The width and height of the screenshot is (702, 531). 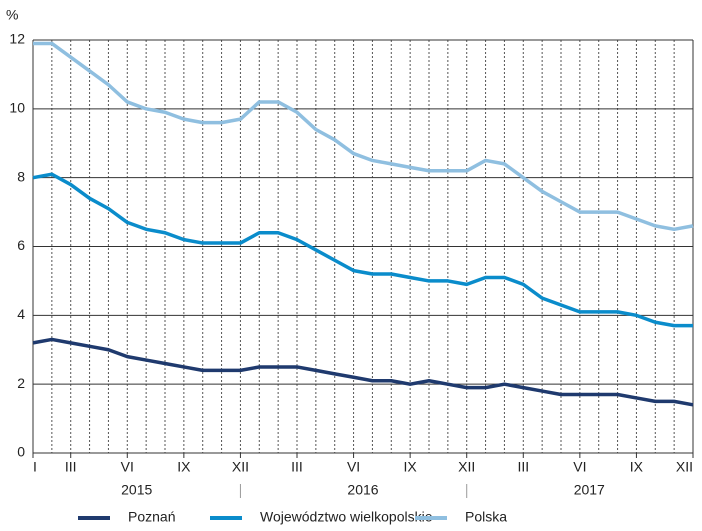 What do you see at coordinates (17, 108) in the screenshot?
I see `y-tick-label: 10` at bounding box center [17, 108].